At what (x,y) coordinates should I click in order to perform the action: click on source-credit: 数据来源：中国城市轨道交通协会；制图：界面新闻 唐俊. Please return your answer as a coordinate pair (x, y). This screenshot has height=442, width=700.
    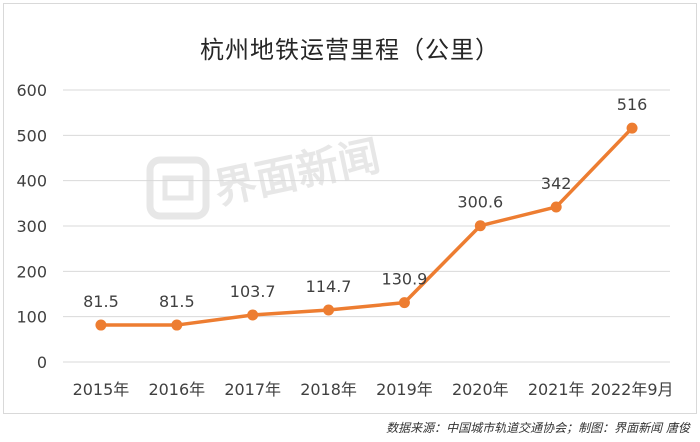
    Looking at the image, I should click on (538, 428).